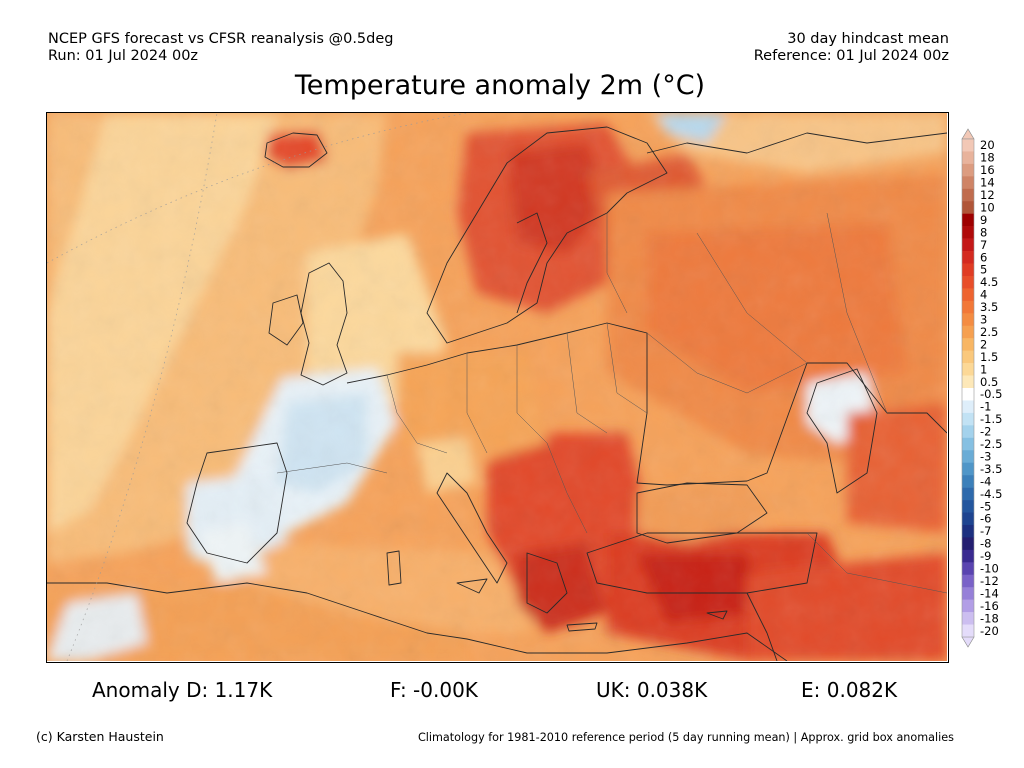  What do you see at coordinates (868, 39) in the screenshot?
I see `mean-description: 30 day hindcast mean` at bounding box center [868, 39].